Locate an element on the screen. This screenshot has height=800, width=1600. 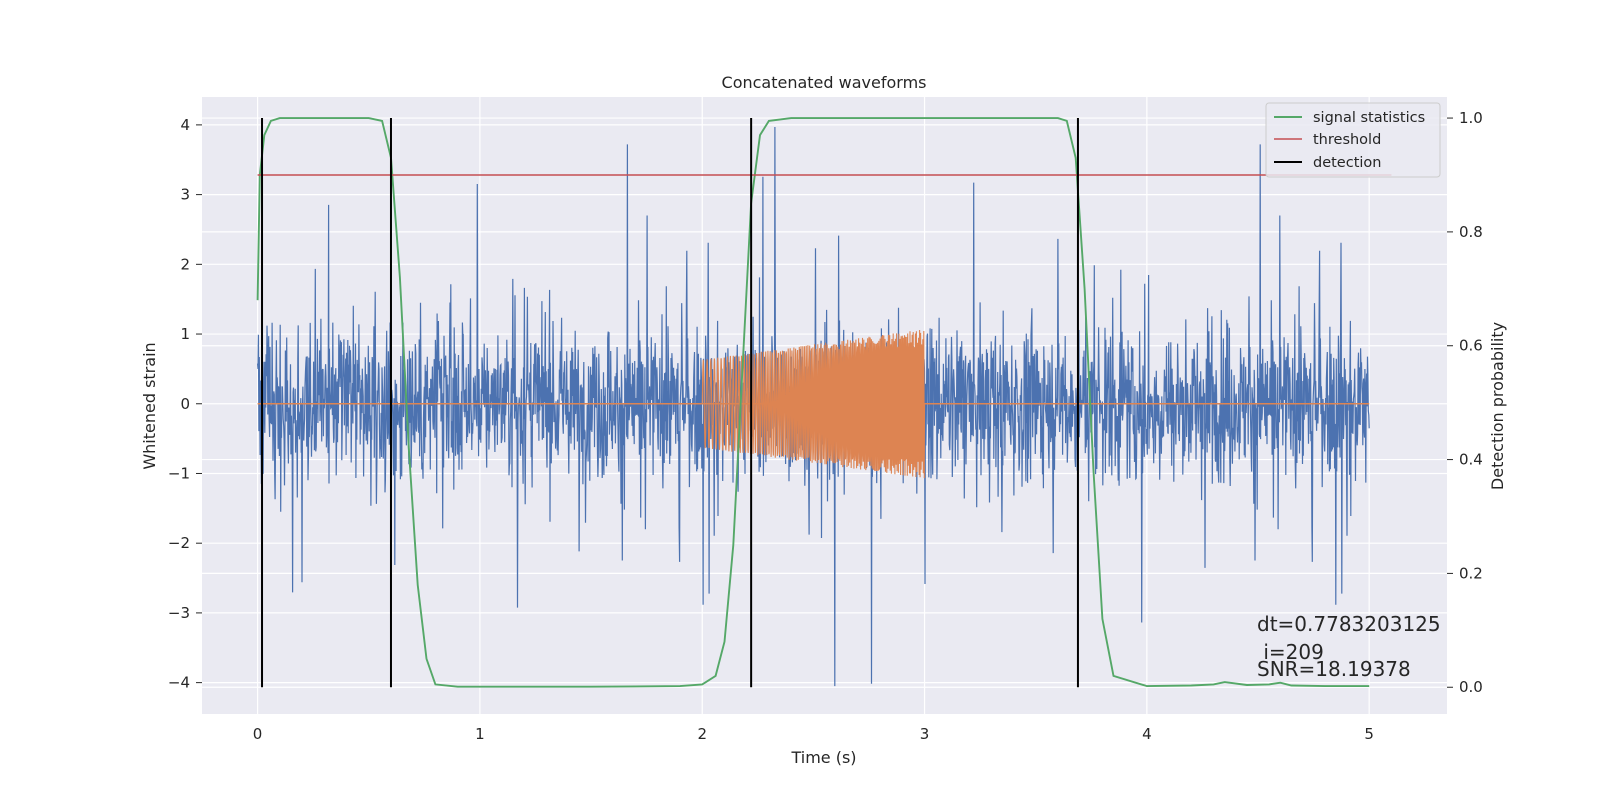
chart-title: Concatenated waveforms is located at coordinates (824, 82).